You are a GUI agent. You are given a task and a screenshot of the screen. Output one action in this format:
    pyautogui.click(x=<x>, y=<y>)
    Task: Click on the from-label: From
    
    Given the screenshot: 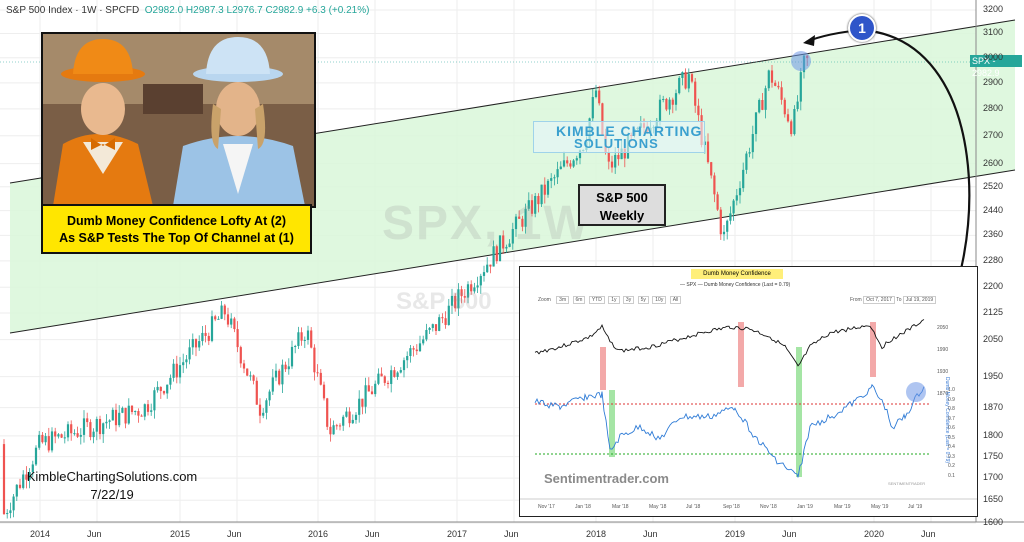 What is the action you would take?
    pyautogui.click(x=856, y=300)
    